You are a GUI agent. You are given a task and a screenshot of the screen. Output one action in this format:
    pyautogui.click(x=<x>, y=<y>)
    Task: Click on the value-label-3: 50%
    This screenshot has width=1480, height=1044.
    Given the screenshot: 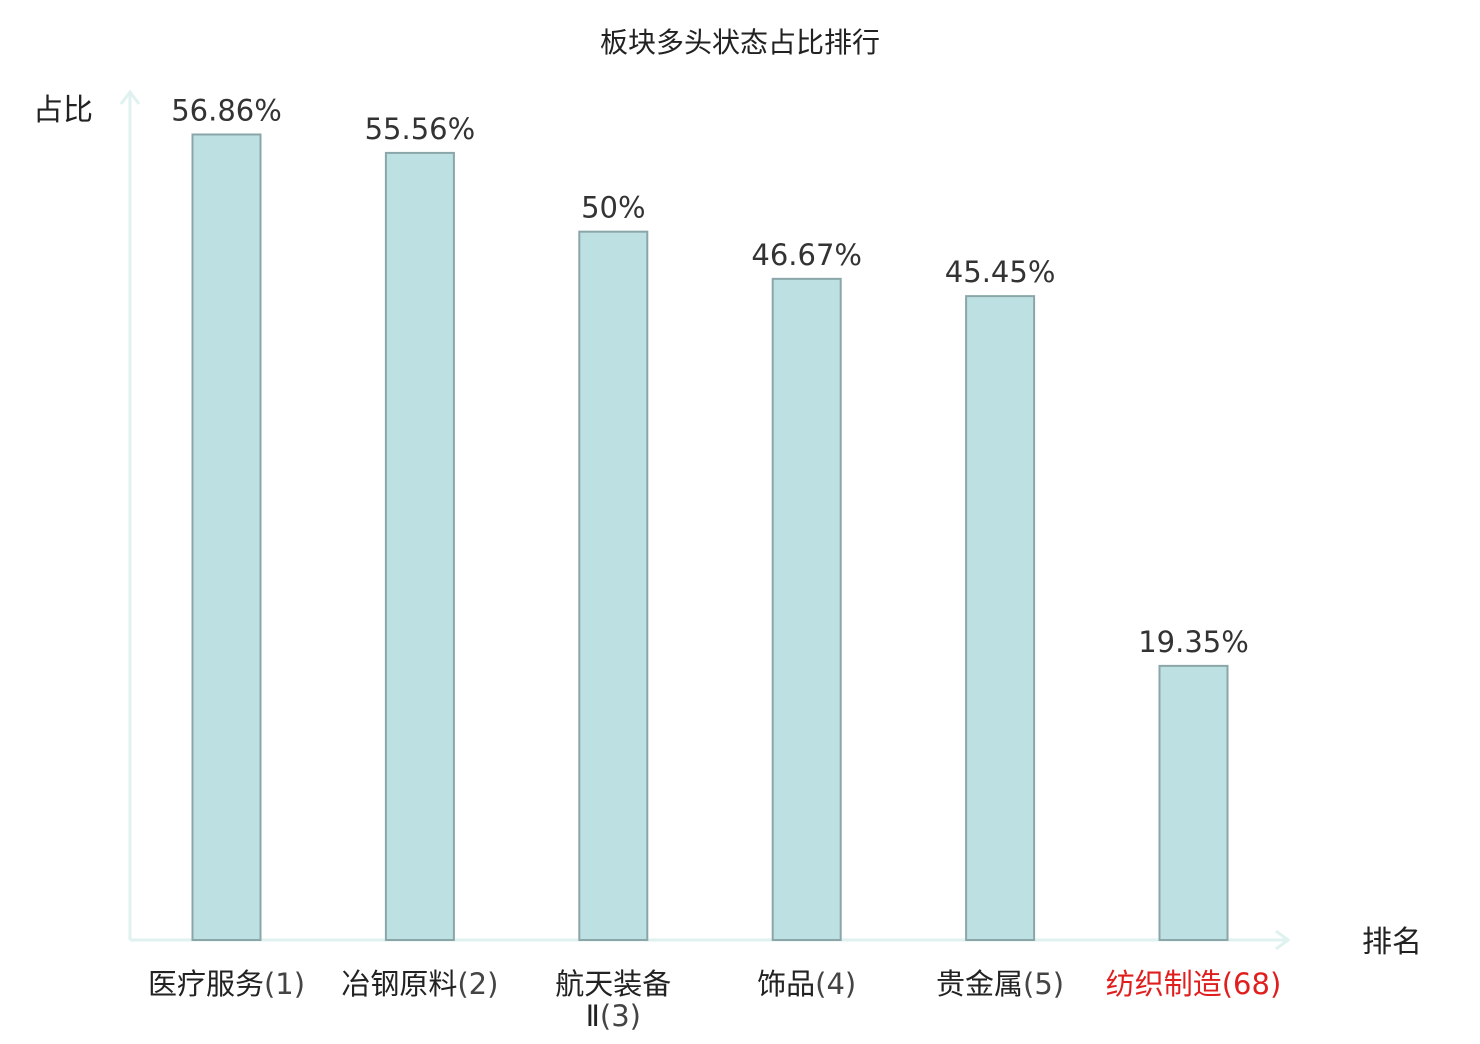 What is the action you would take?
    pyautogui.click(x=613, y=208)
    